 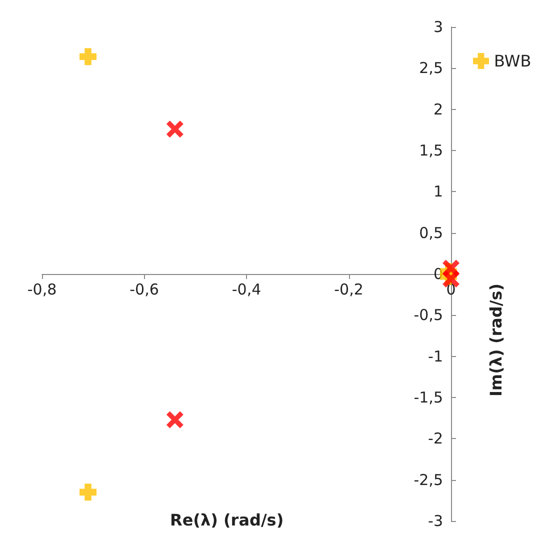 I want to click on y-tick-label: -2,5, so click(x=428, y=479).